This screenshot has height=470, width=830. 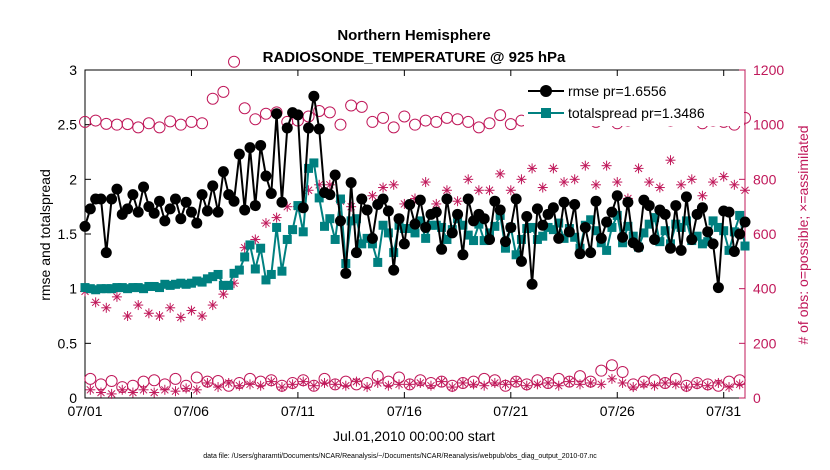 What do you see at coordinates (68, 343) in the screenshot?
I see `y-tick-label: 0.5` at bounding box center [68, 343].